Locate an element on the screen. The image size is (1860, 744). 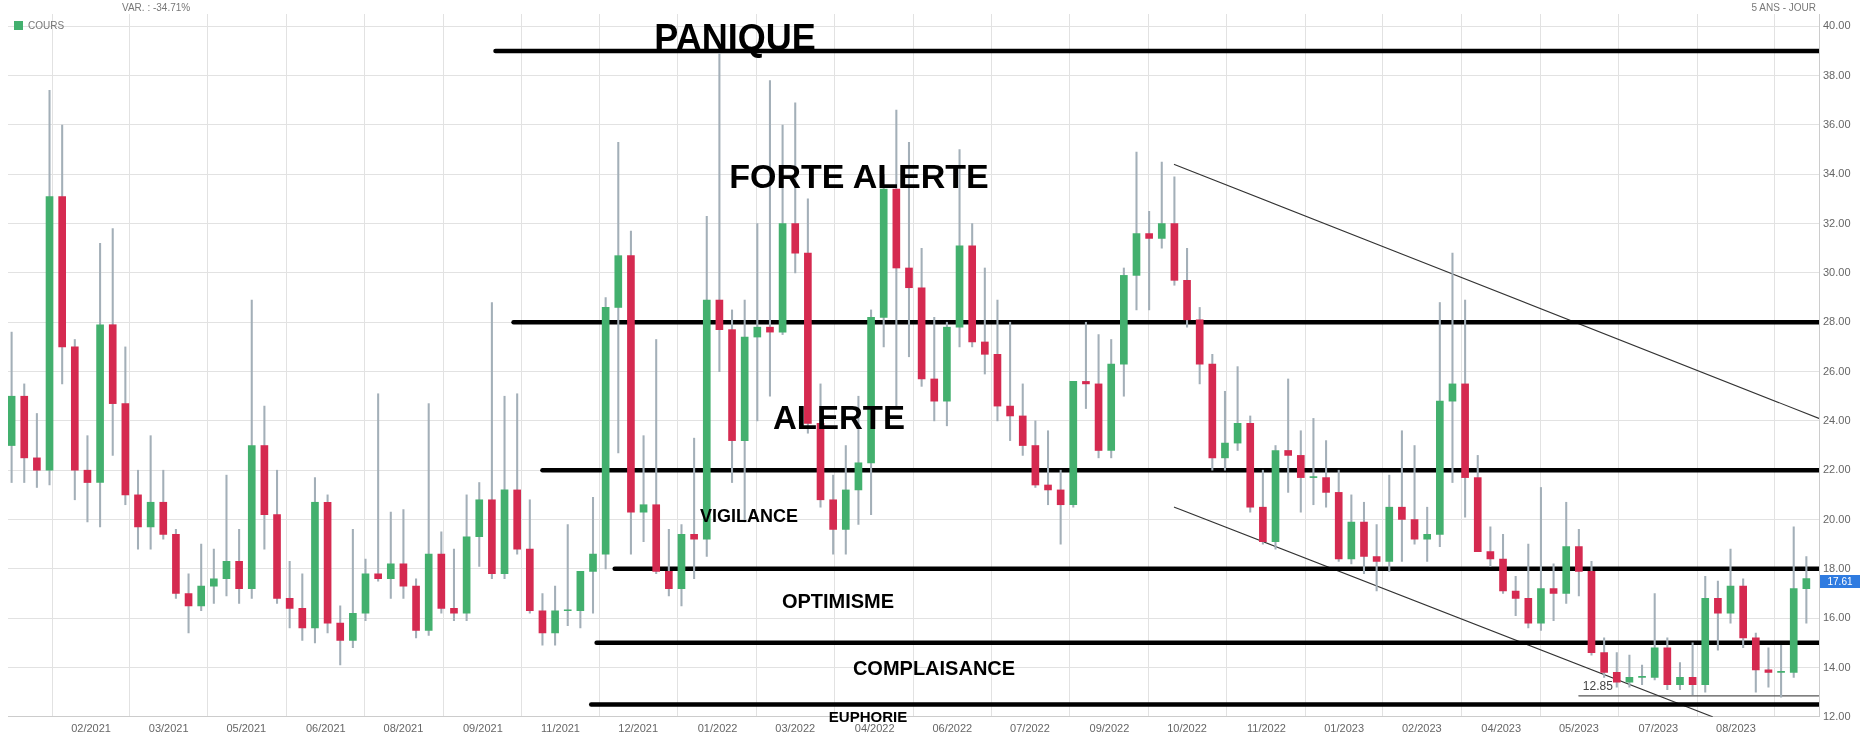
annotation: OPTIMISME is located at coordinates (838, 601).